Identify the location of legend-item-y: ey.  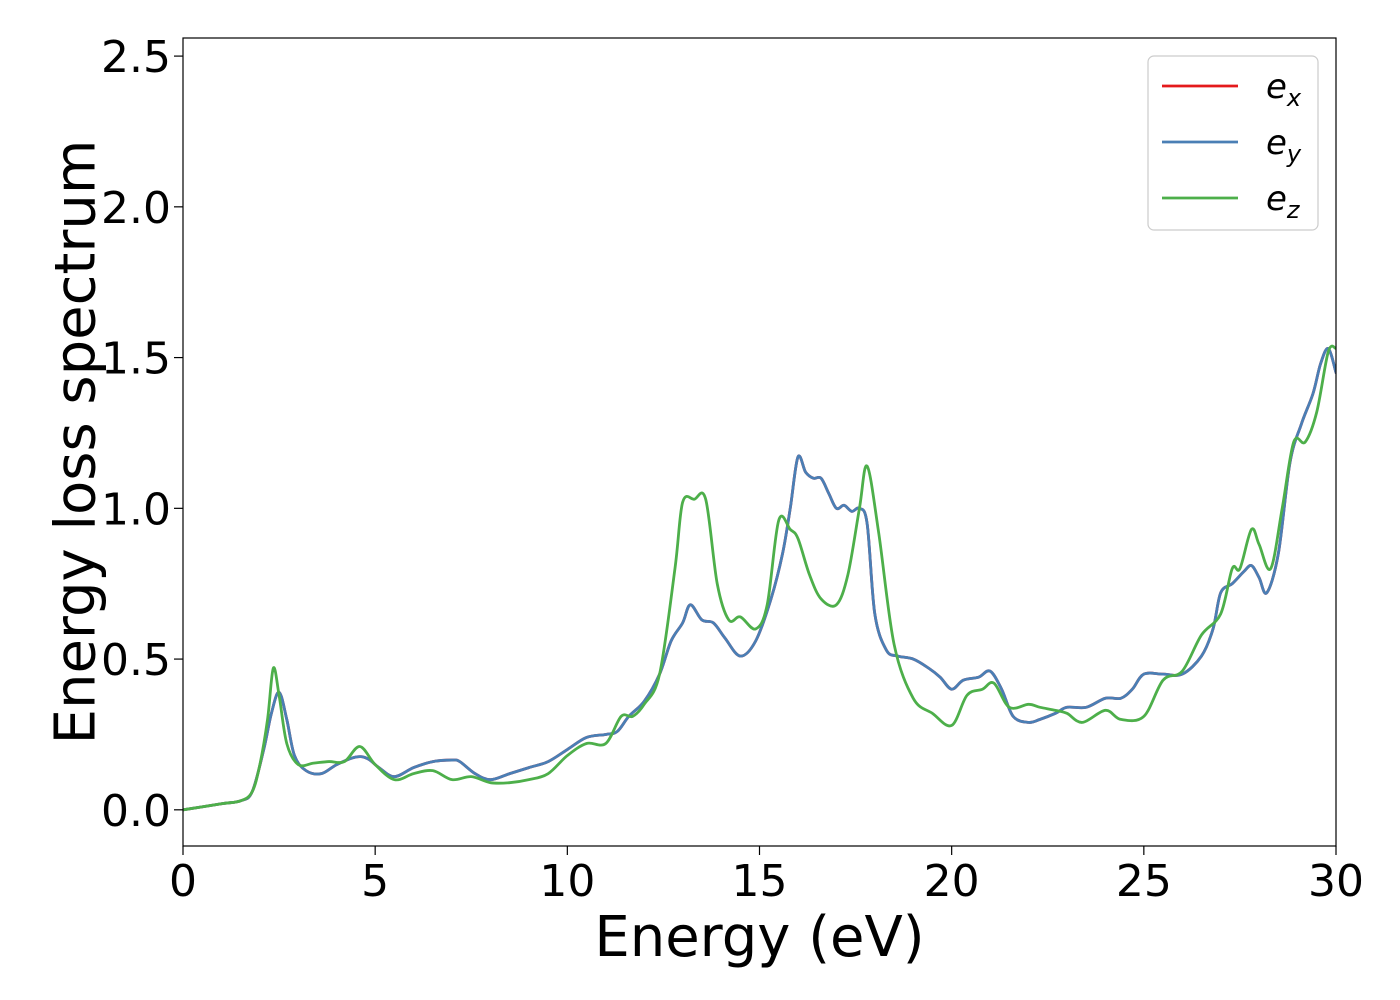
(1232, 145).